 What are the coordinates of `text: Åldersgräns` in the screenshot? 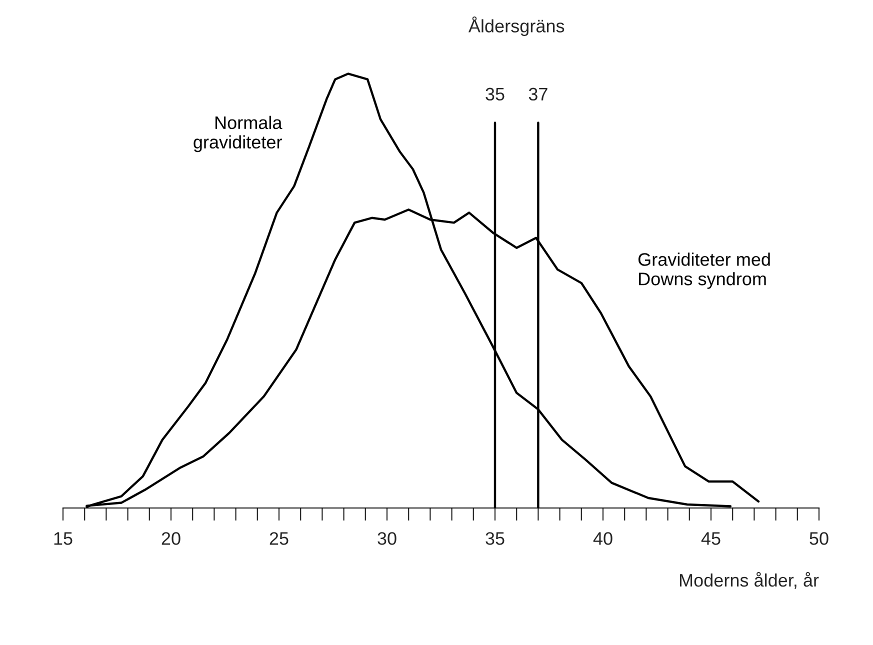 It's located at (516, 26).